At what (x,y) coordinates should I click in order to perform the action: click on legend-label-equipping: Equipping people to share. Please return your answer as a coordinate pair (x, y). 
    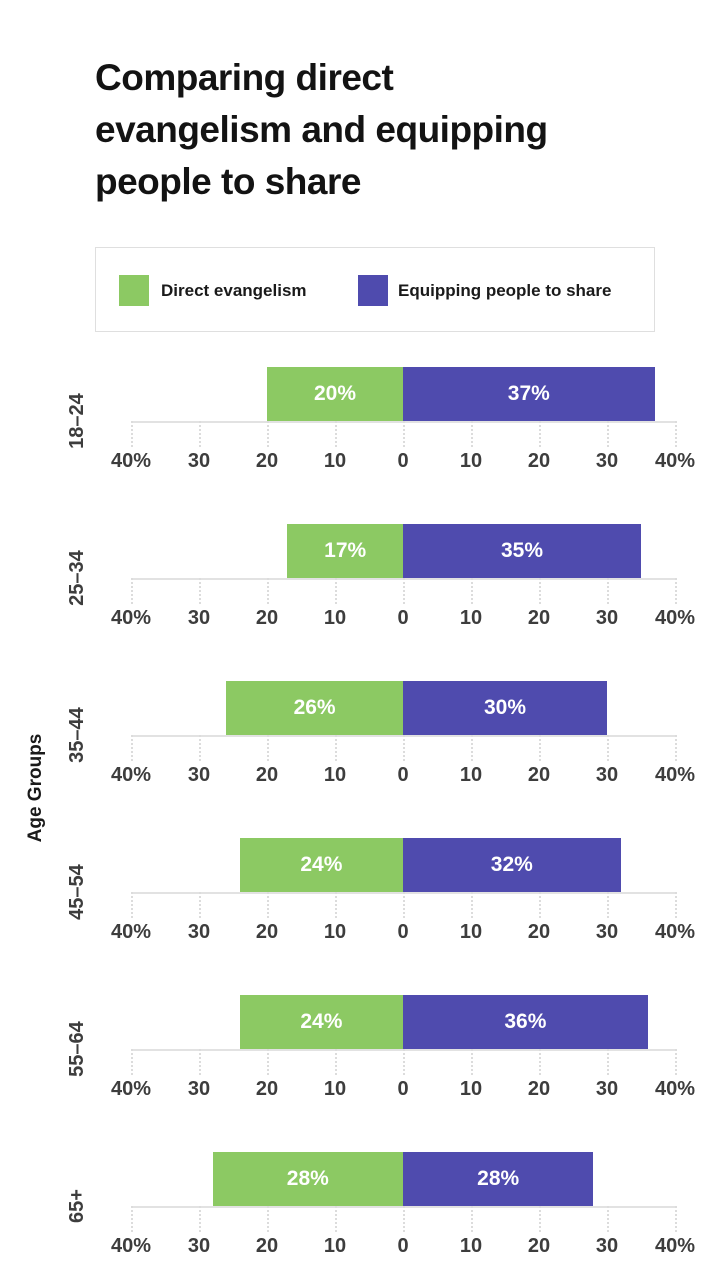
    Looking at the image, I should click on (505, 290).